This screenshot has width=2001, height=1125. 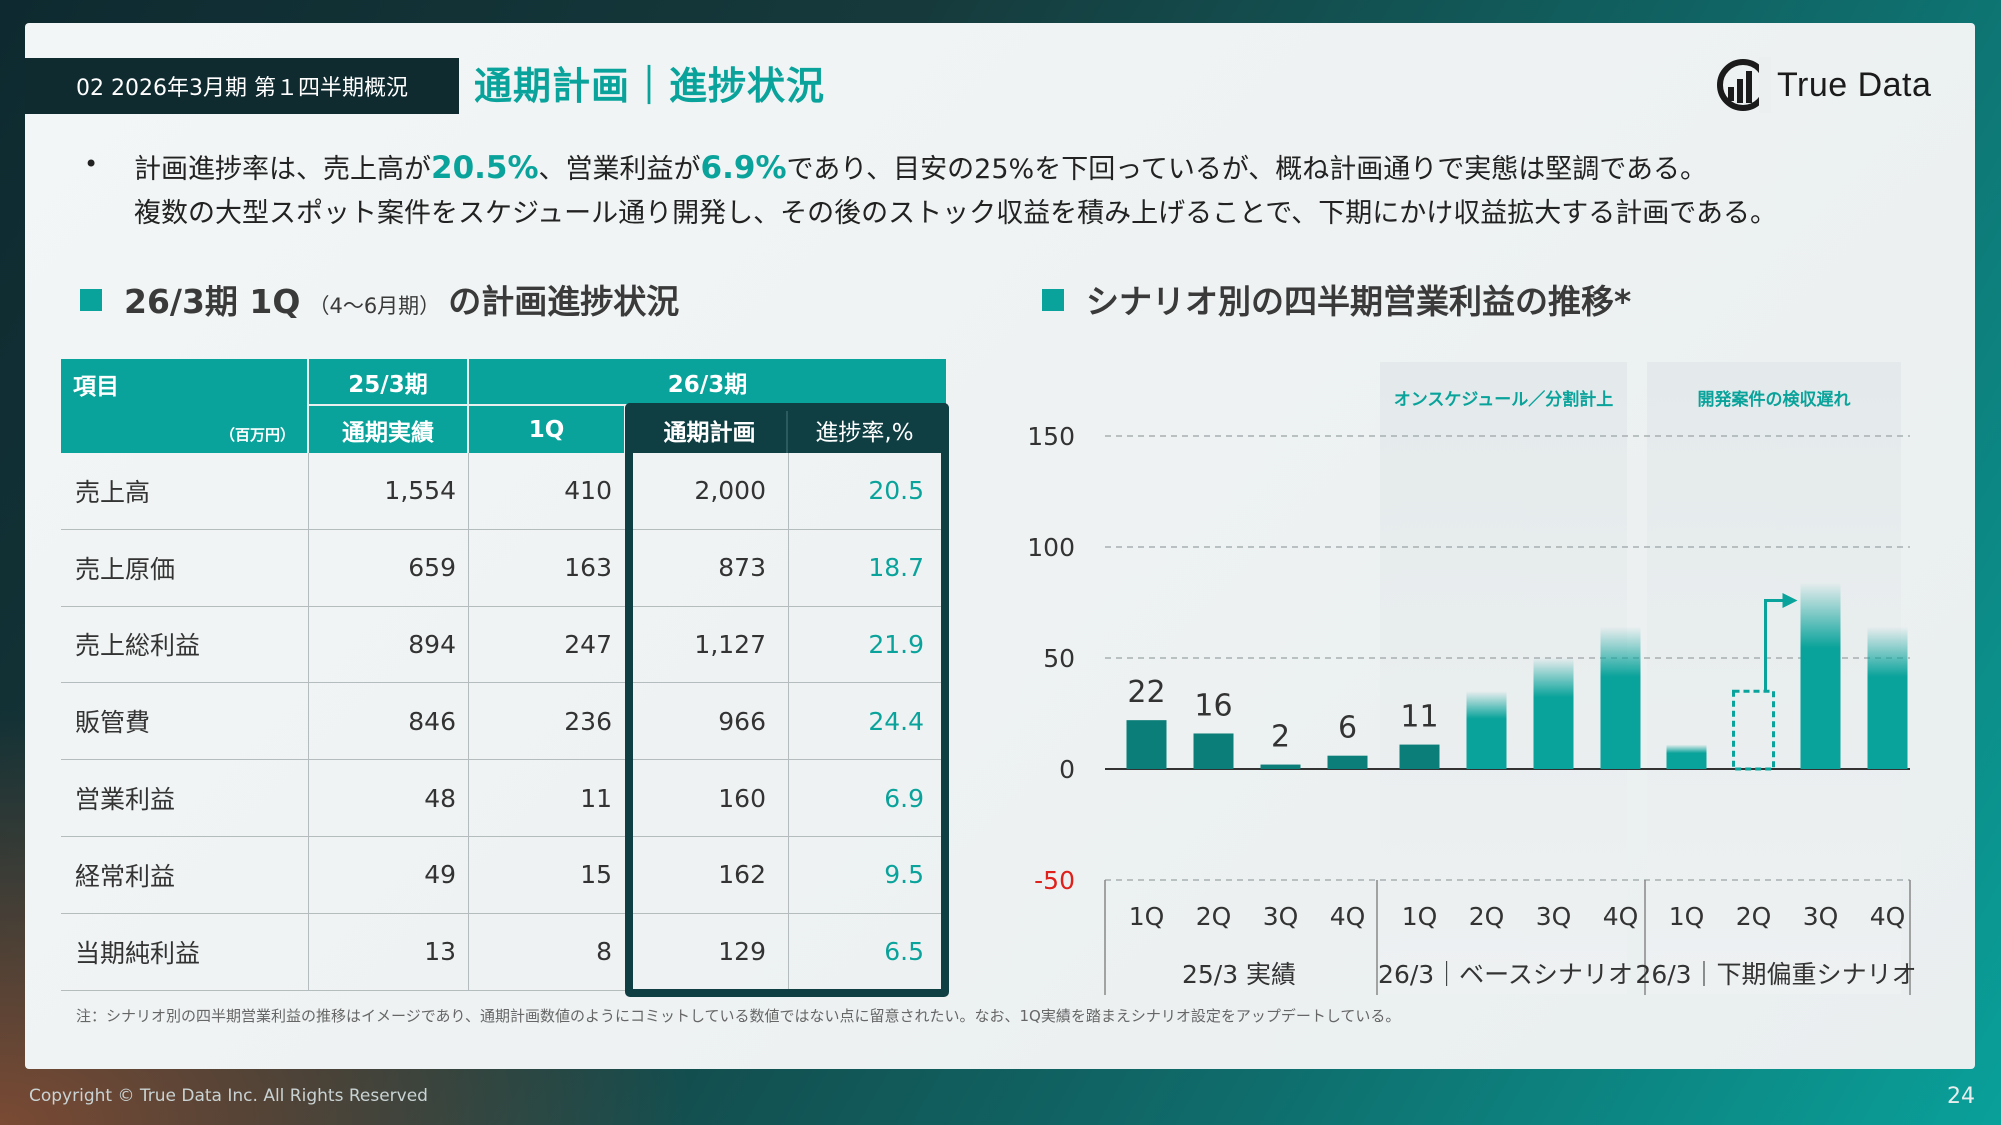 What do you see at coordinates (867, 875) in the screenshot?
I see `row-progress-rate: 9.5` at bounding box center [867, 875].